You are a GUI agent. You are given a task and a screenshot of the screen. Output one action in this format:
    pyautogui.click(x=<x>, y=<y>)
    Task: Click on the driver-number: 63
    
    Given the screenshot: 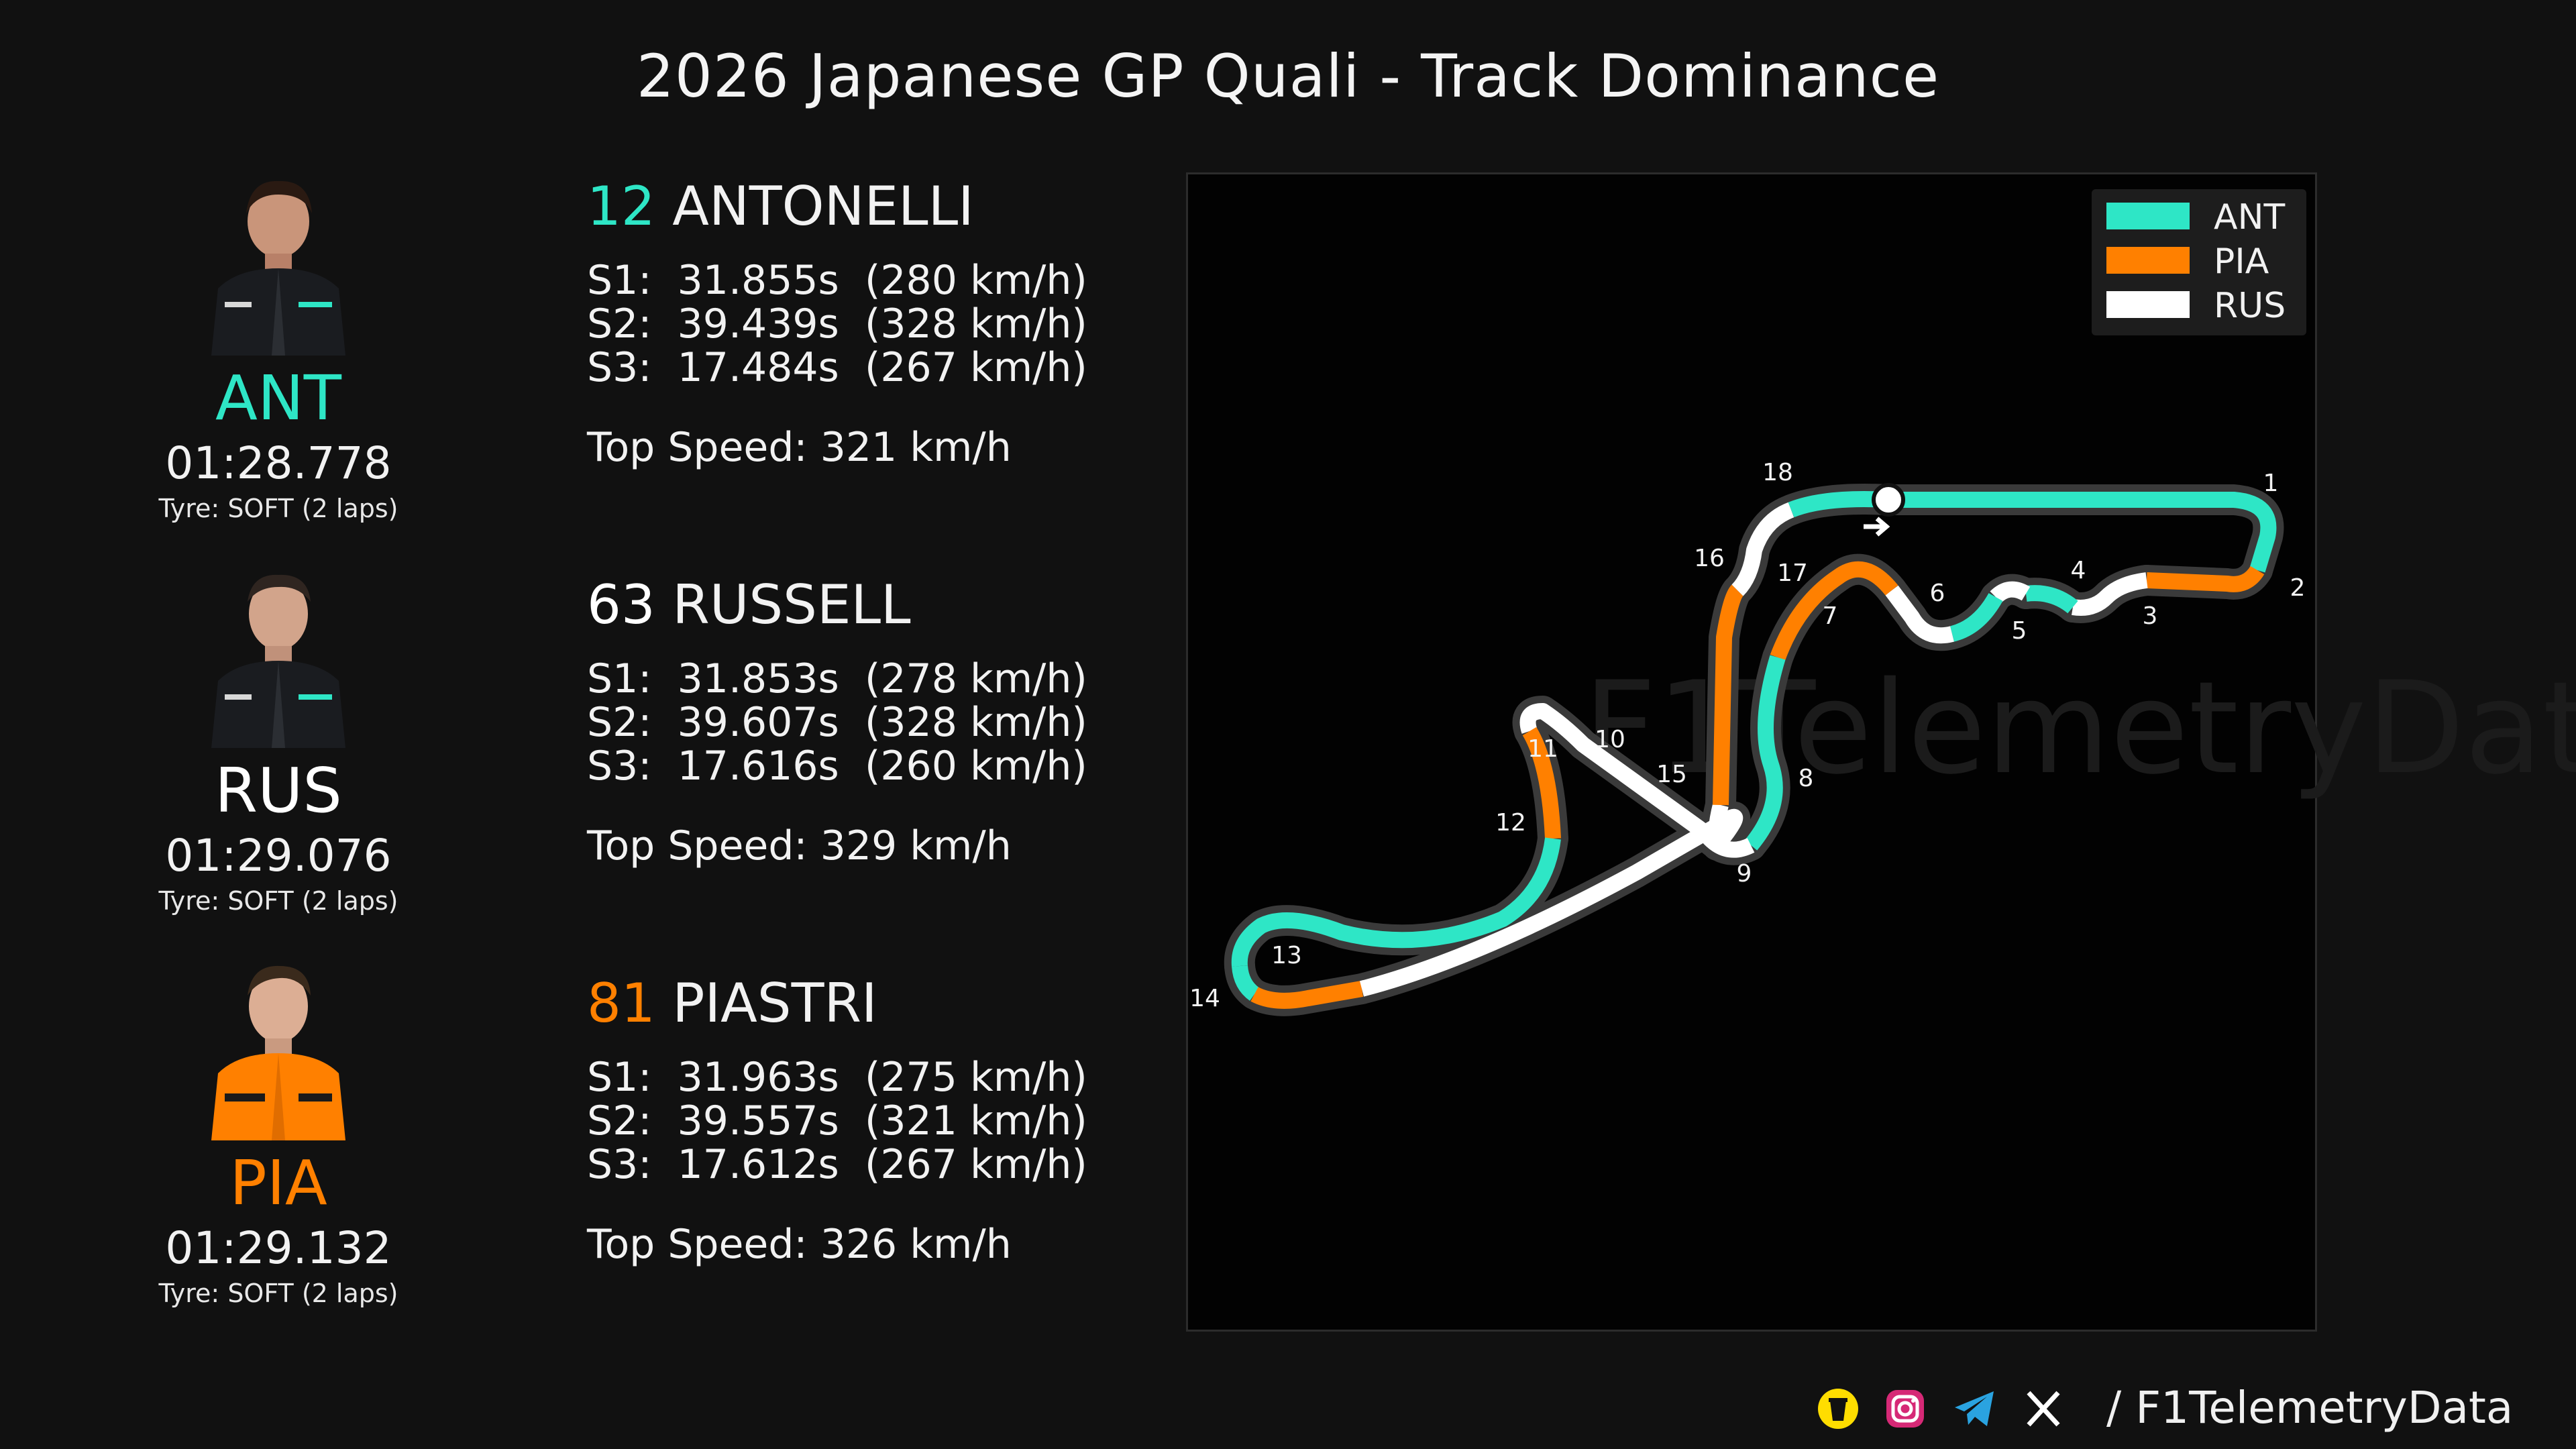 What is the action you would take?
    pyautogui.click(x=621, y=605)
    